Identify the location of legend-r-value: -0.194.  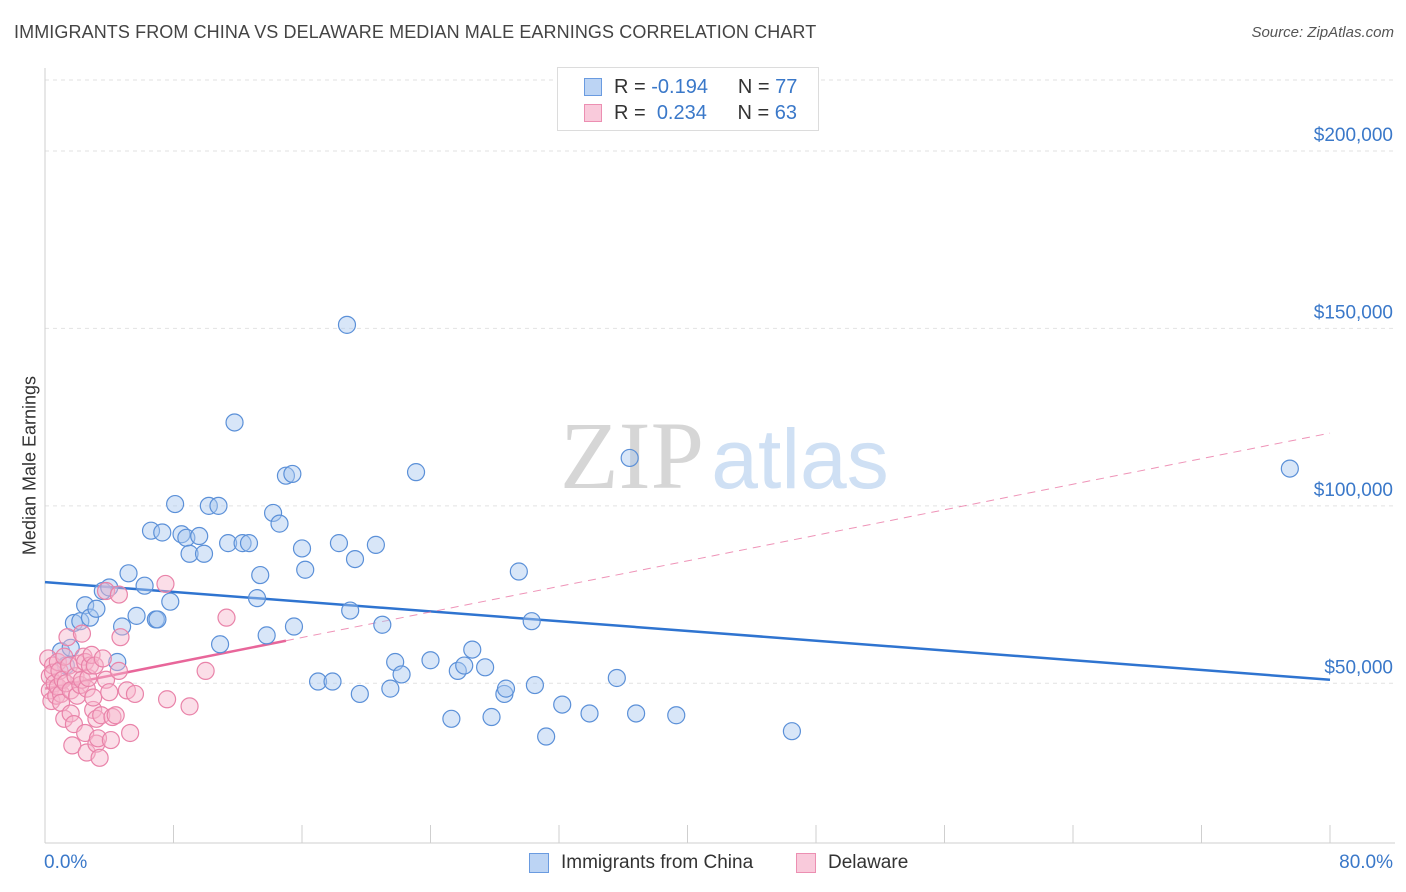
(679, 86).